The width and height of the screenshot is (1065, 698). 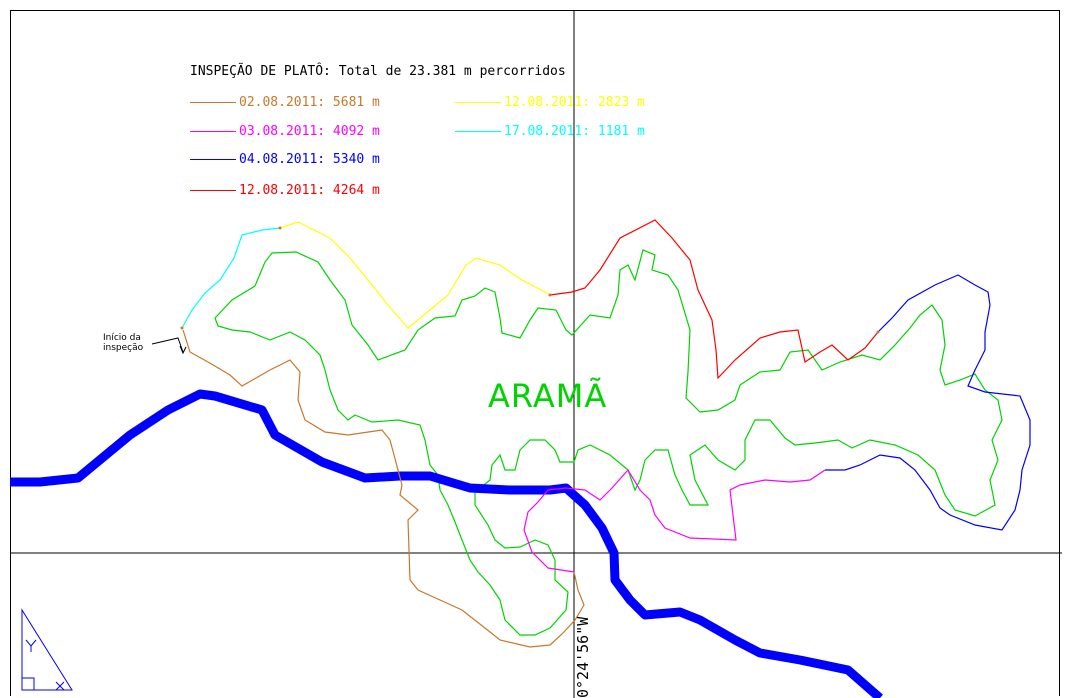 What do you see at coordinates (309, 102) in the screenshot?
I see `legend-label: 02.08.2011: 5681 m` at bounding box center [309, 102].